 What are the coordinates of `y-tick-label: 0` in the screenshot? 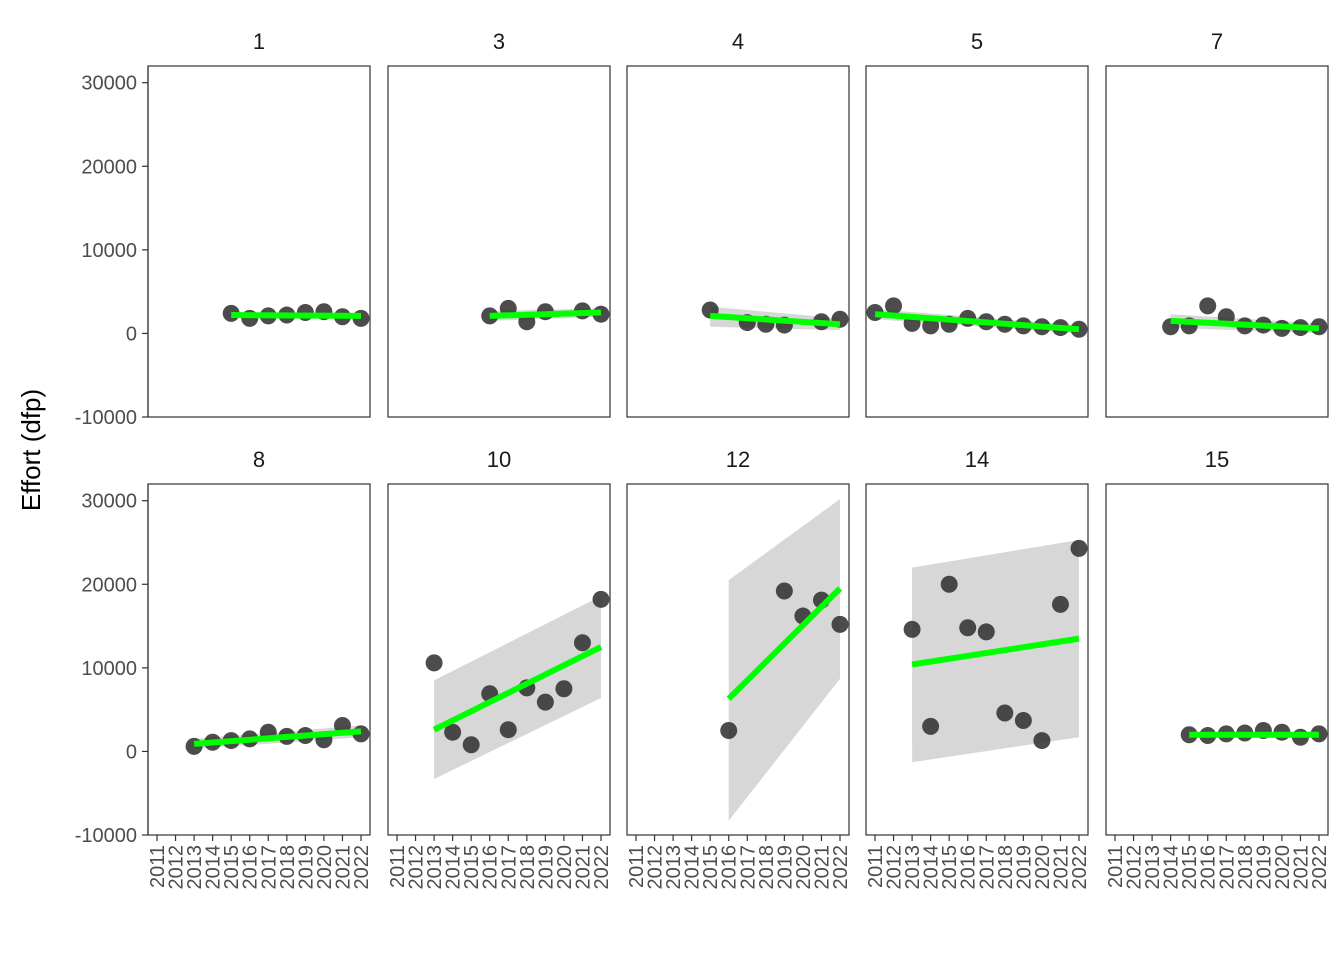 It's located at (131, 334).